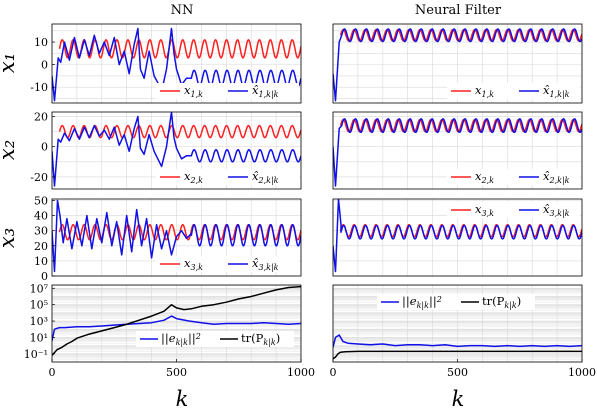  I want to click on panel-NF-x2: x2,k x̂2,k|k, so click(457, 150).